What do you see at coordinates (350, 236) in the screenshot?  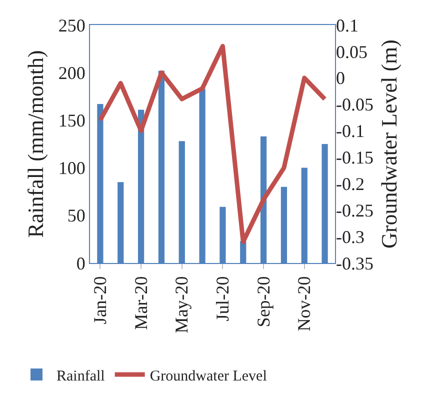 I see `y2-tick-label: -0.3` at bounding box center [350, 236].